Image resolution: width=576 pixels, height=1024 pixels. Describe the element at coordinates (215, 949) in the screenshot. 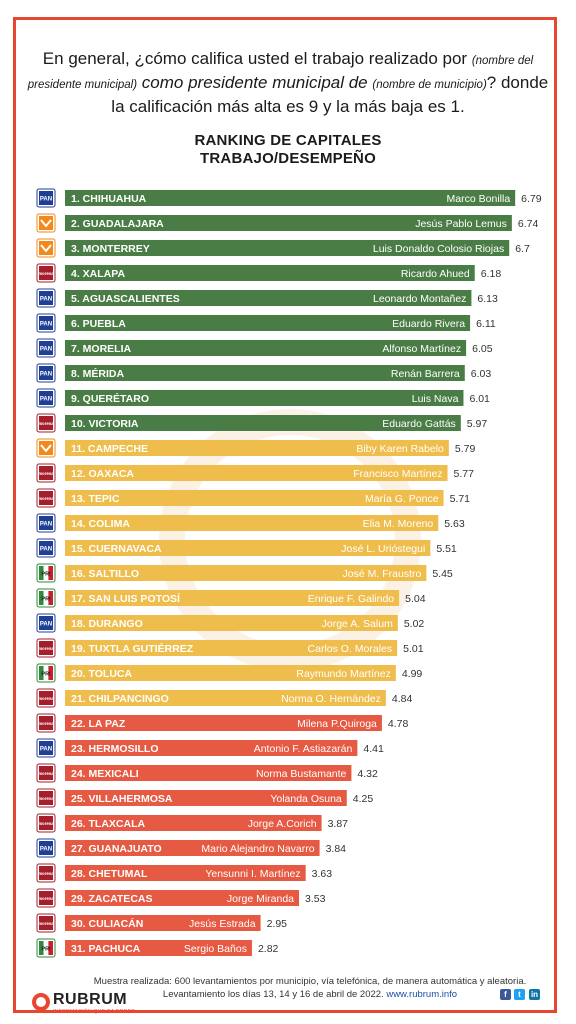

I see `mayor-label: Sergio Baños` at that location.